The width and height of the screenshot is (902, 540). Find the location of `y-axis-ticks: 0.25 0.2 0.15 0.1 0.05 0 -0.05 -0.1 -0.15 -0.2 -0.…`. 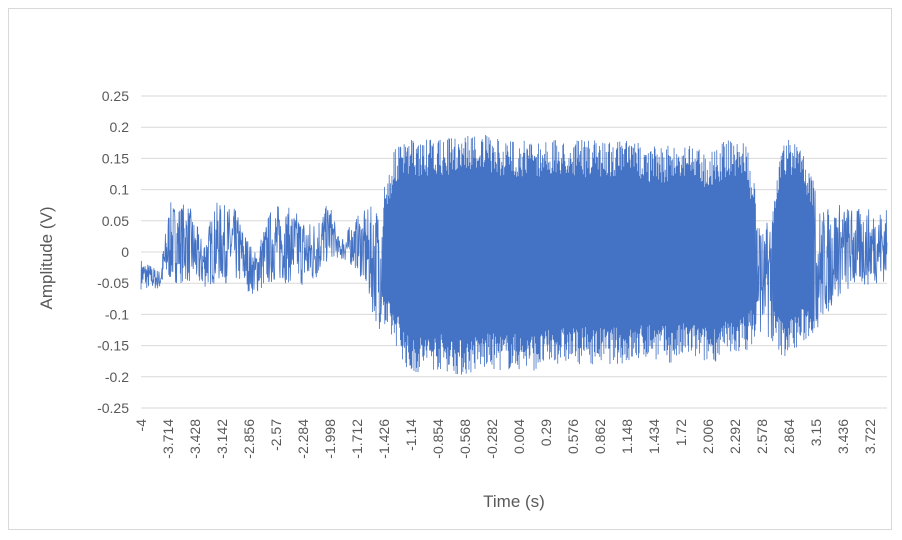

y-axis-ticks: 0.25 0.2 0.15 0.1 0.05 0 -0.05 -0.1 -0.15 -0.2 -0.… is located at coordinates (113, 252).